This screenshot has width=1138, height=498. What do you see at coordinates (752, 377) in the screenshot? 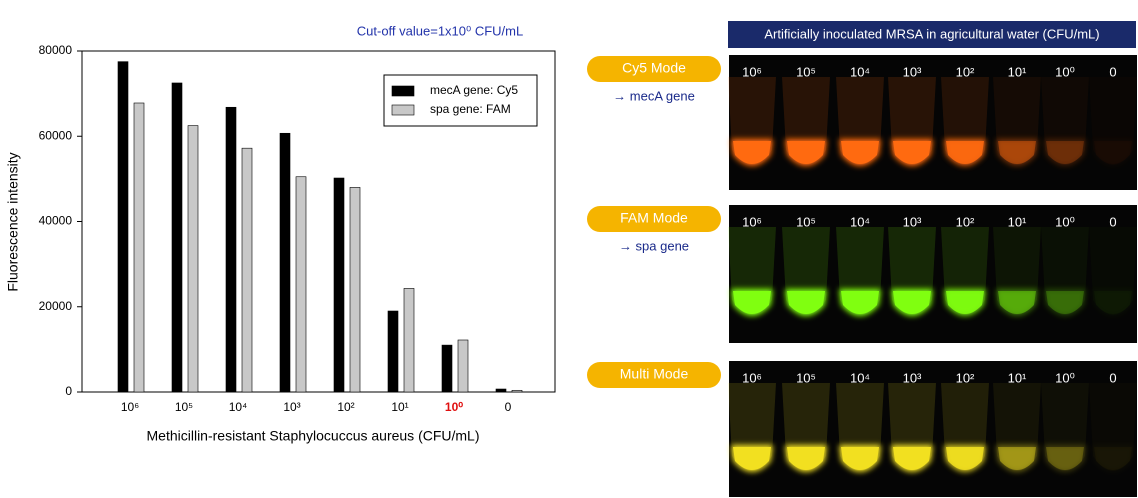
I see `tube-label: 10⁶` at bounding box center [752, 377].